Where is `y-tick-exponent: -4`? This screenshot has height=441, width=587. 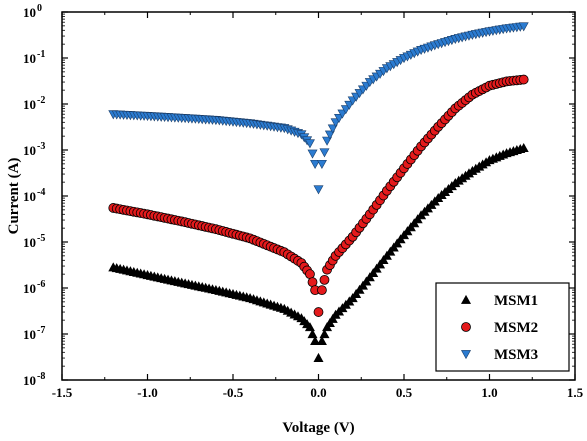
y-tick-exponent: -4 is located at coordinates (41, 192).